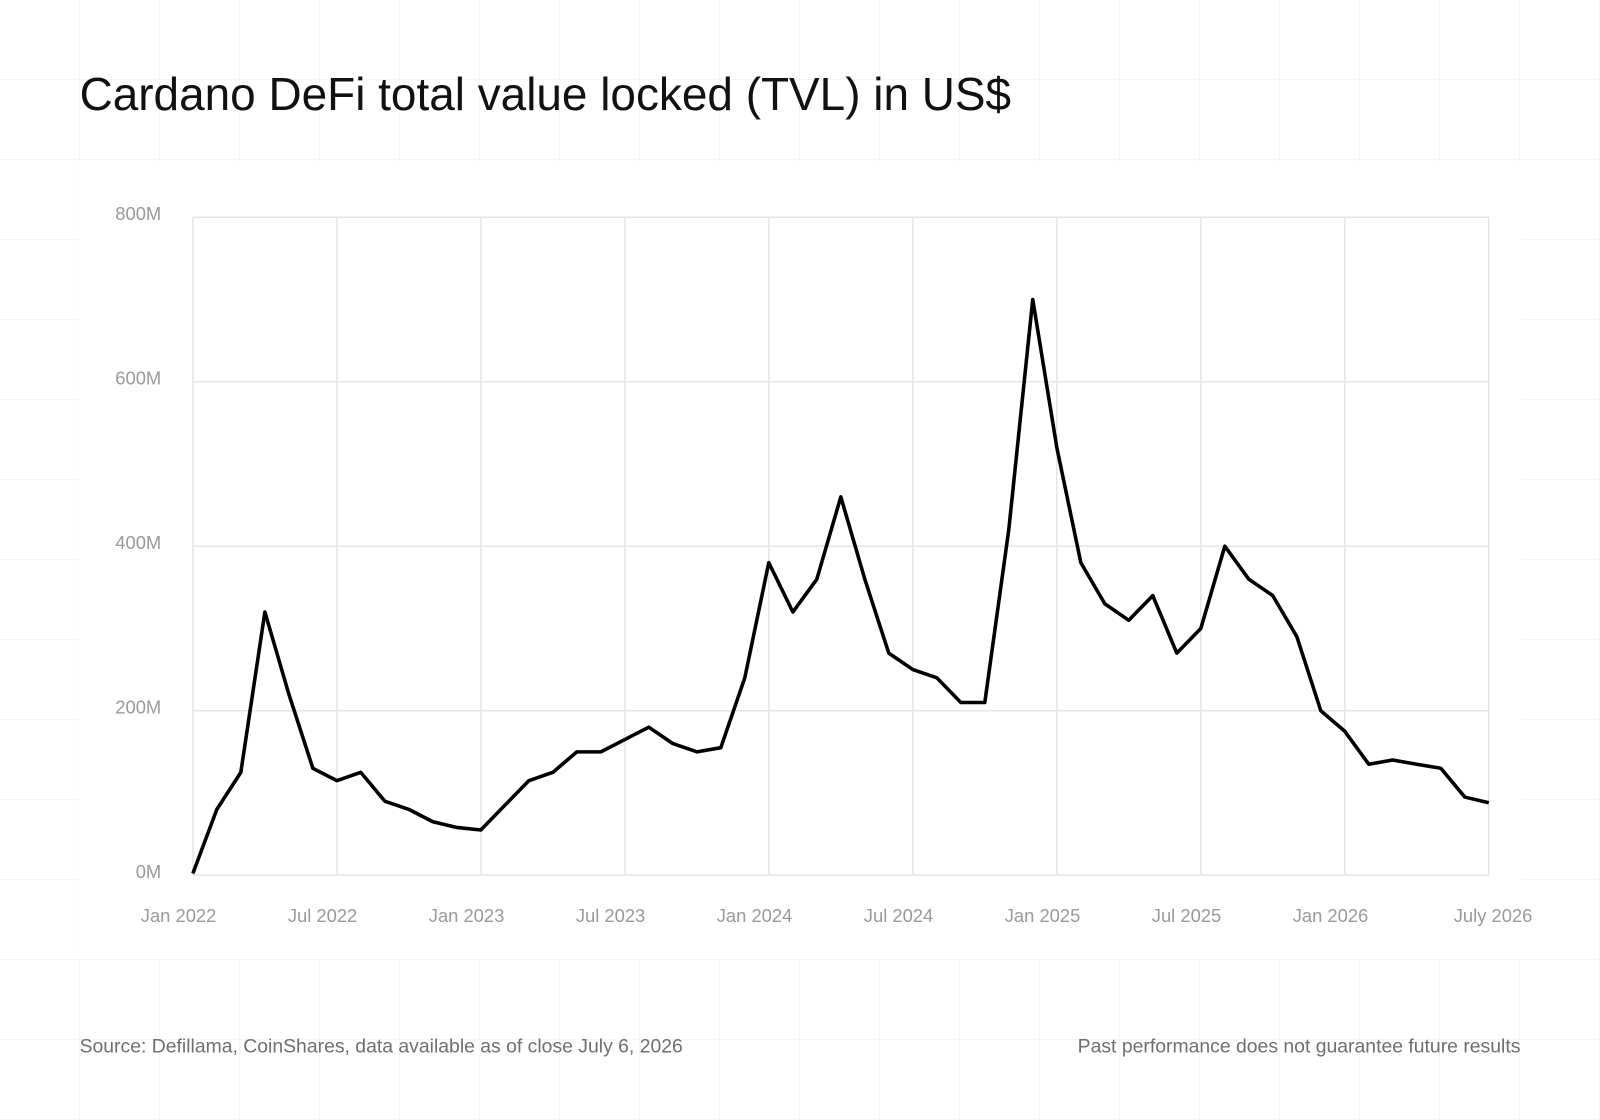 This screenshot has width=1600, height=1120. What do you see at coordinates (138, 213) in the screenshot?
I see `y-tick-label: 800M` at bounding box center [138, 213].